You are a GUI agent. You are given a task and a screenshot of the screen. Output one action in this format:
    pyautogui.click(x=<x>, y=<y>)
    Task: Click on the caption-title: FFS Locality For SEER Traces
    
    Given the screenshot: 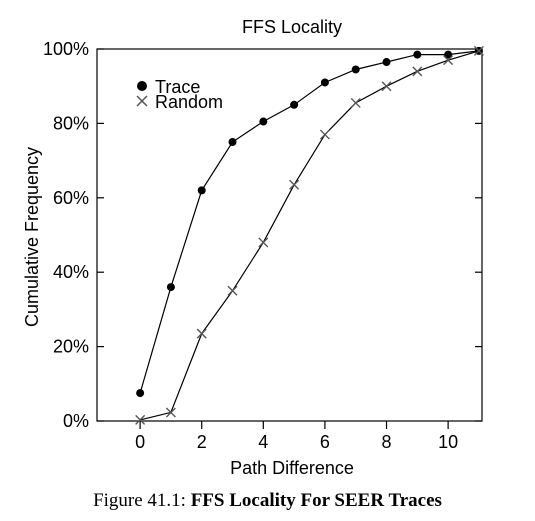 What is the action you would take?
    pyautogui.click(x=316, y=500)
    